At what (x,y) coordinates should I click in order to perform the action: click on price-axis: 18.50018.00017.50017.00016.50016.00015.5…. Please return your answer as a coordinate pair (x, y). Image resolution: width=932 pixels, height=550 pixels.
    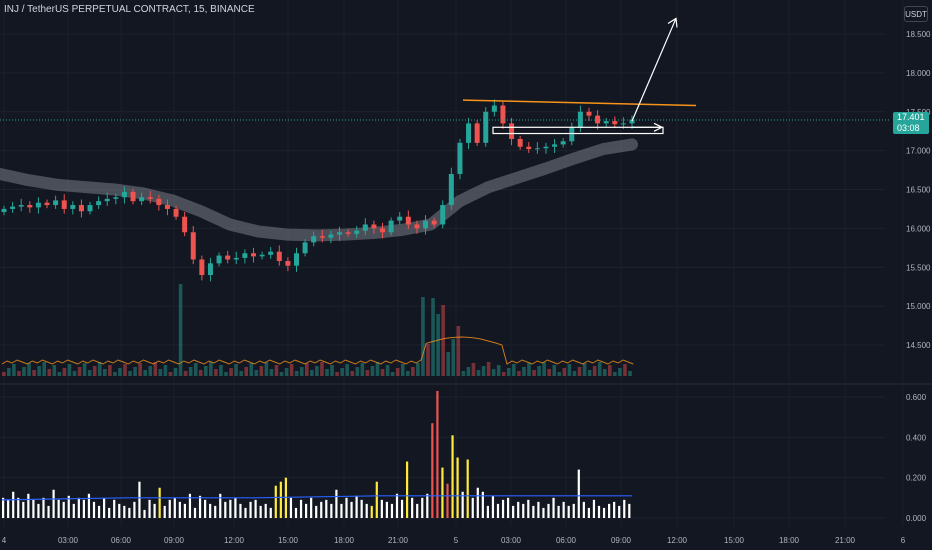
    Looking at the image, I should click on (918, 276).